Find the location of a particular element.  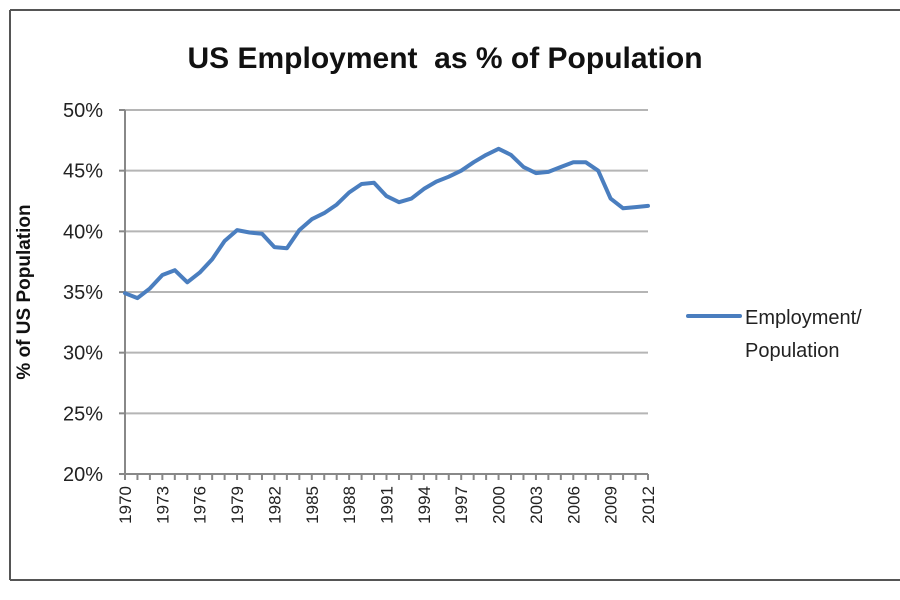

legend: Employment/Population is located at coordinates (774, 334).